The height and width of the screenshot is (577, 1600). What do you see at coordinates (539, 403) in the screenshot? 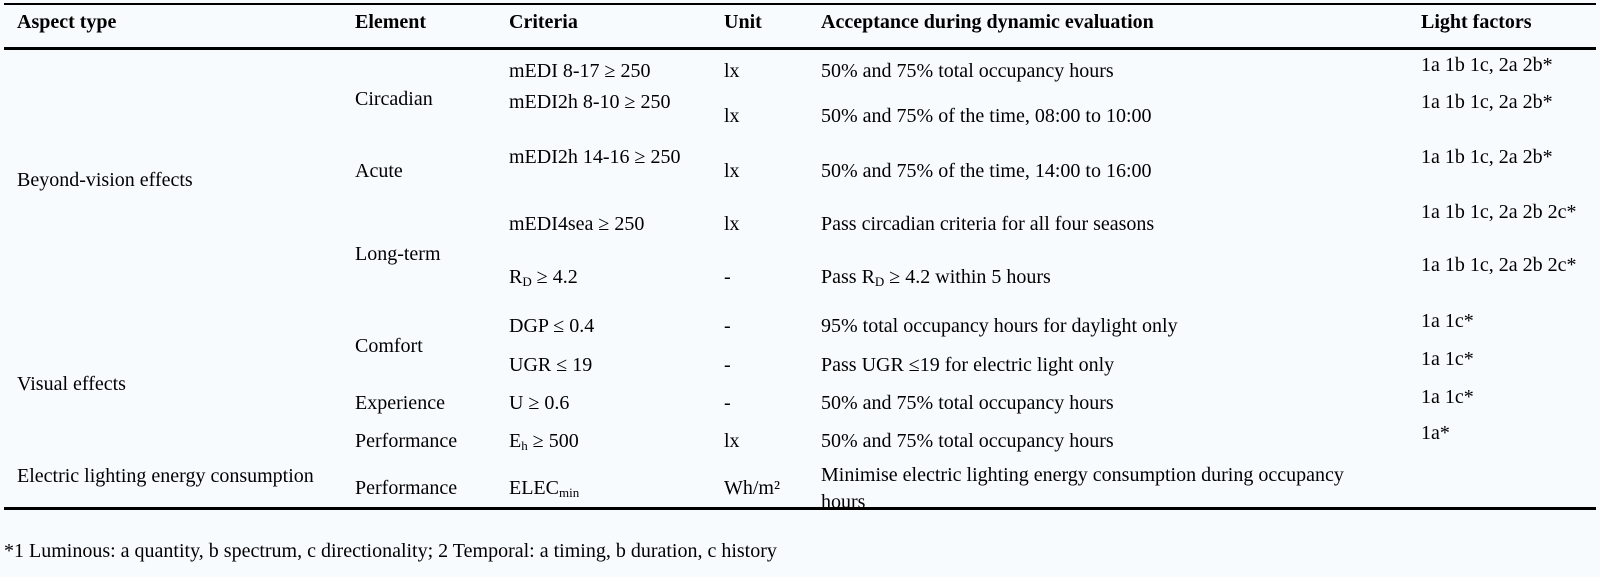
I see `criteria-cell: U ≥ 0.6` at bounding box center [539, 403].